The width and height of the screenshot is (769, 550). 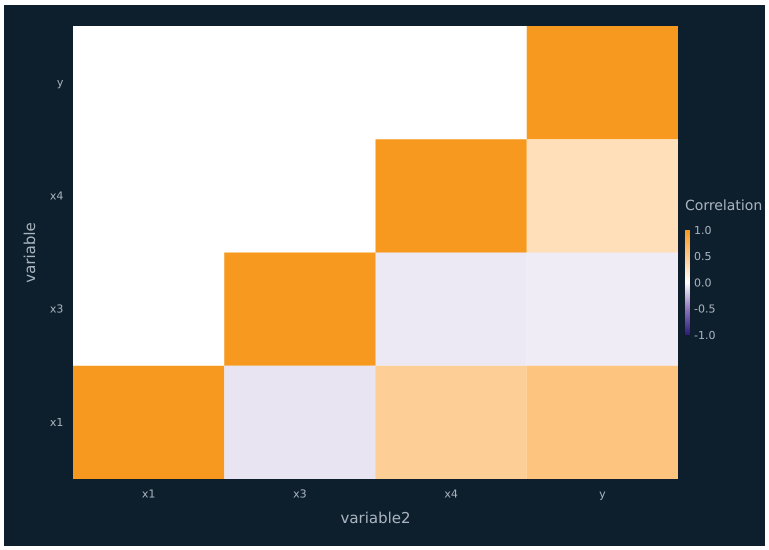 I want to click on y-axis-title: variable, so click(x=30, y=252).